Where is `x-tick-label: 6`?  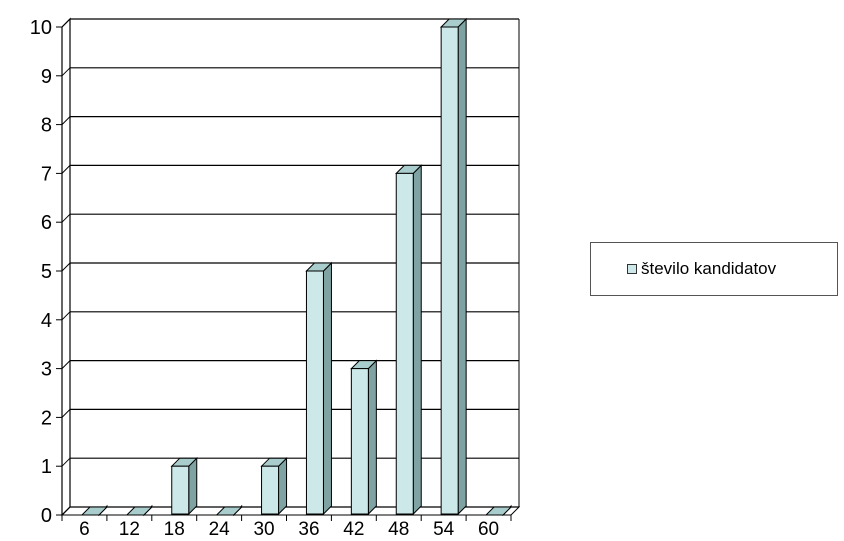
x-tick-label: 6 is located at coordinates (84, 529).